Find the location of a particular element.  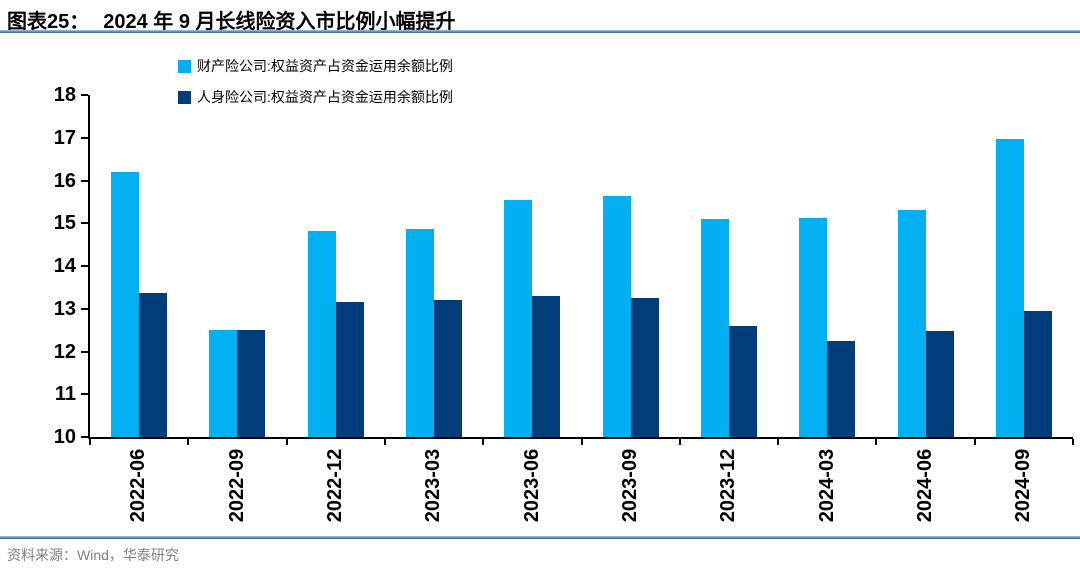

x-axis-label: 2022-09 is located at coordinates (237, 485).